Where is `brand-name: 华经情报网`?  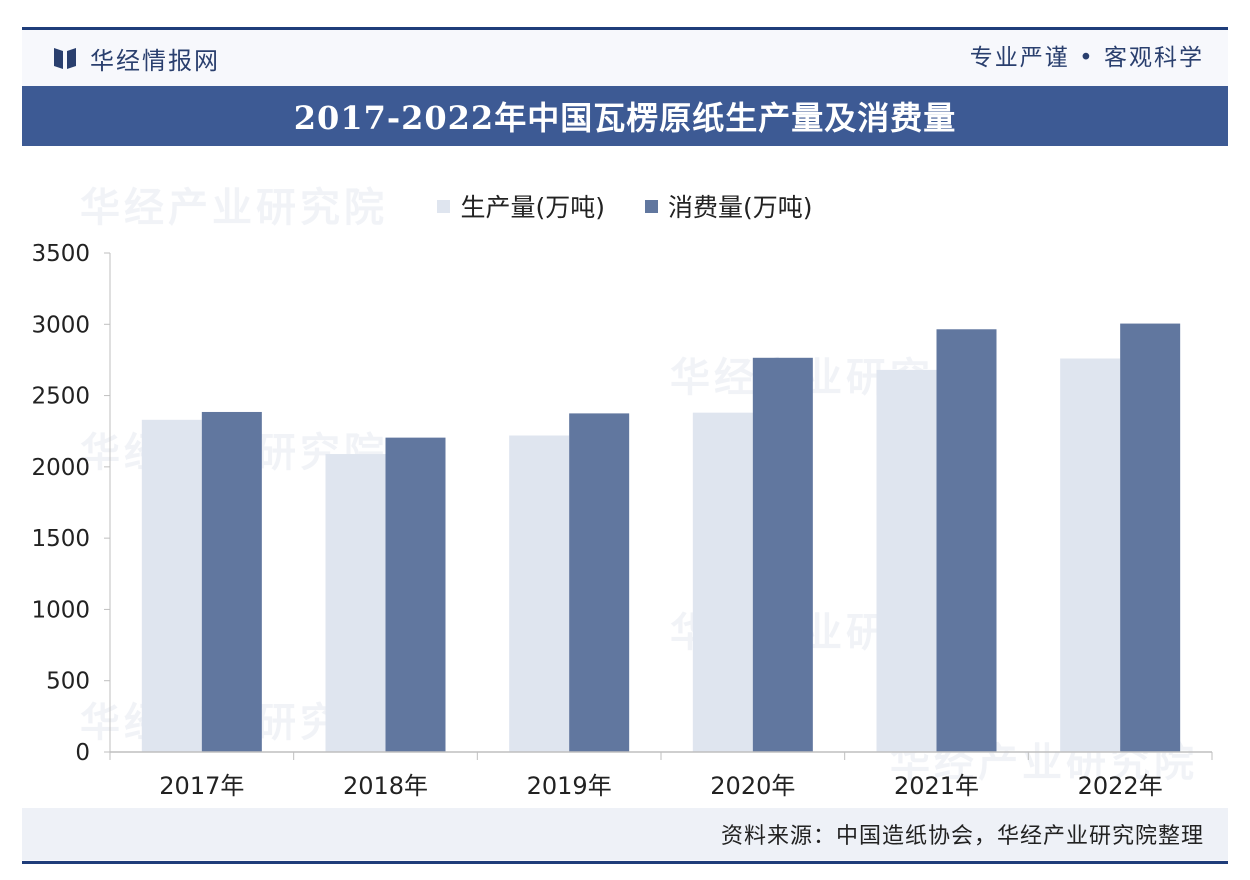 brand-name: 华经情报网 is located at coordinates (155, 60).